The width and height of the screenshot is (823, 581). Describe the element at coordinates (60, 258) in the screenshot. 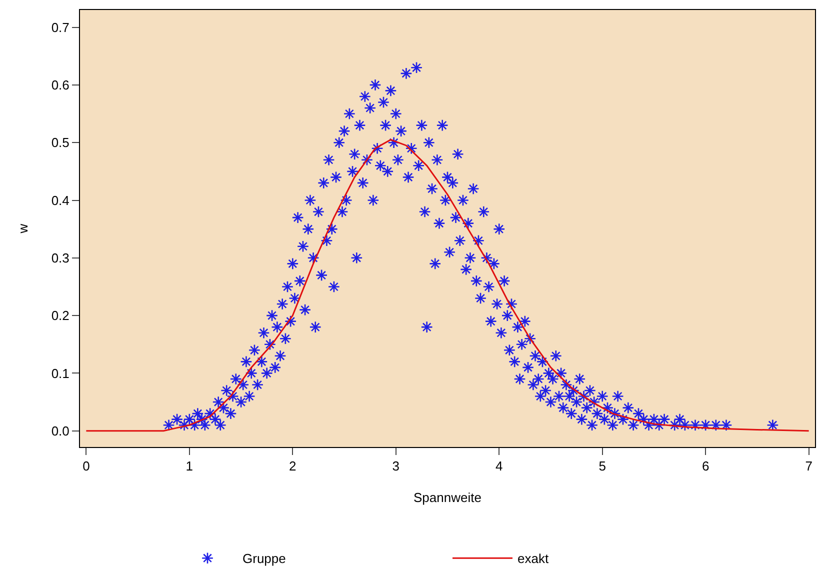

I see `y-tick-label: 0.3` at that location.